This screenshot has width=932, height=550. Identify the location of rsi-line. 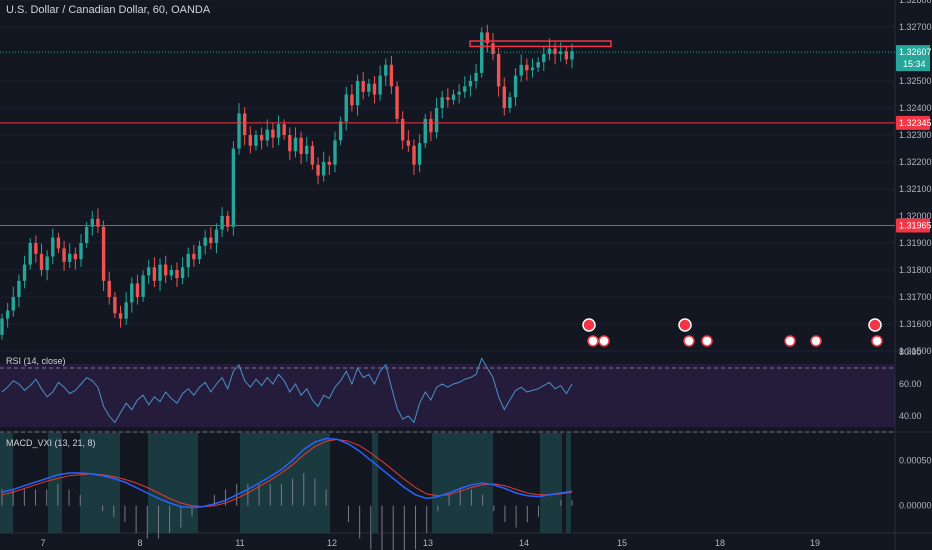
(287, 390).